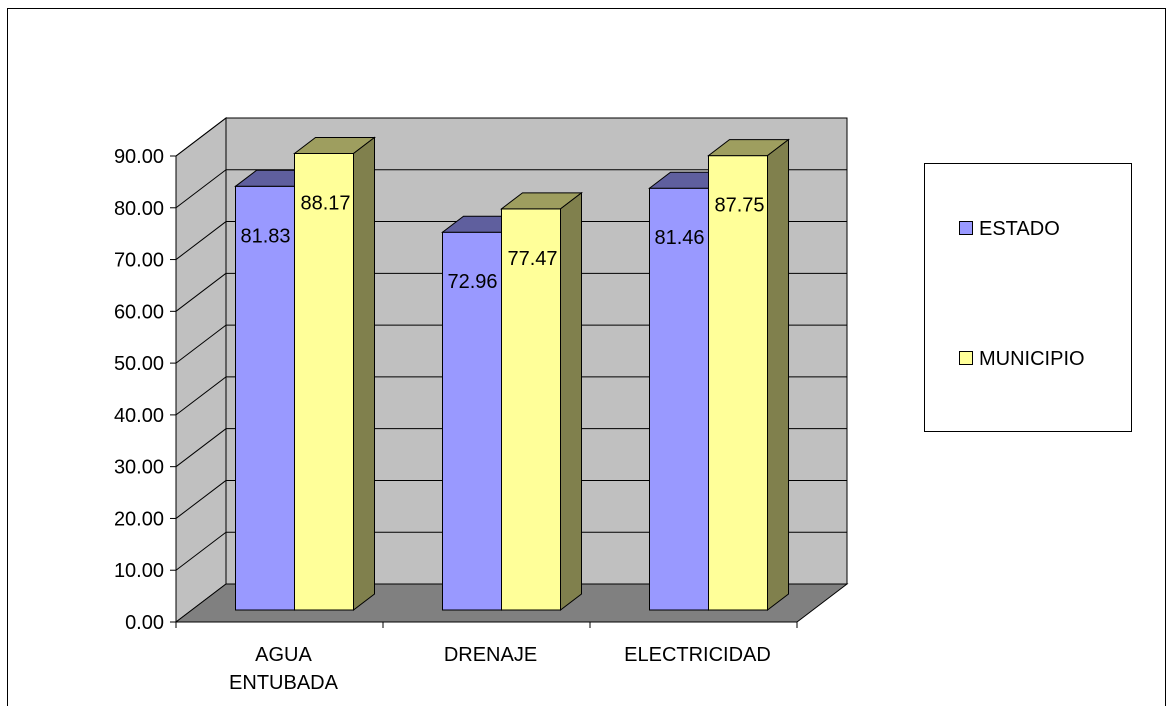 This screenshot has height=711, width=1174. Describe the element at coordinates (139, 209) in the screenshot. I see `y-tick-label: 80.00` at that location.